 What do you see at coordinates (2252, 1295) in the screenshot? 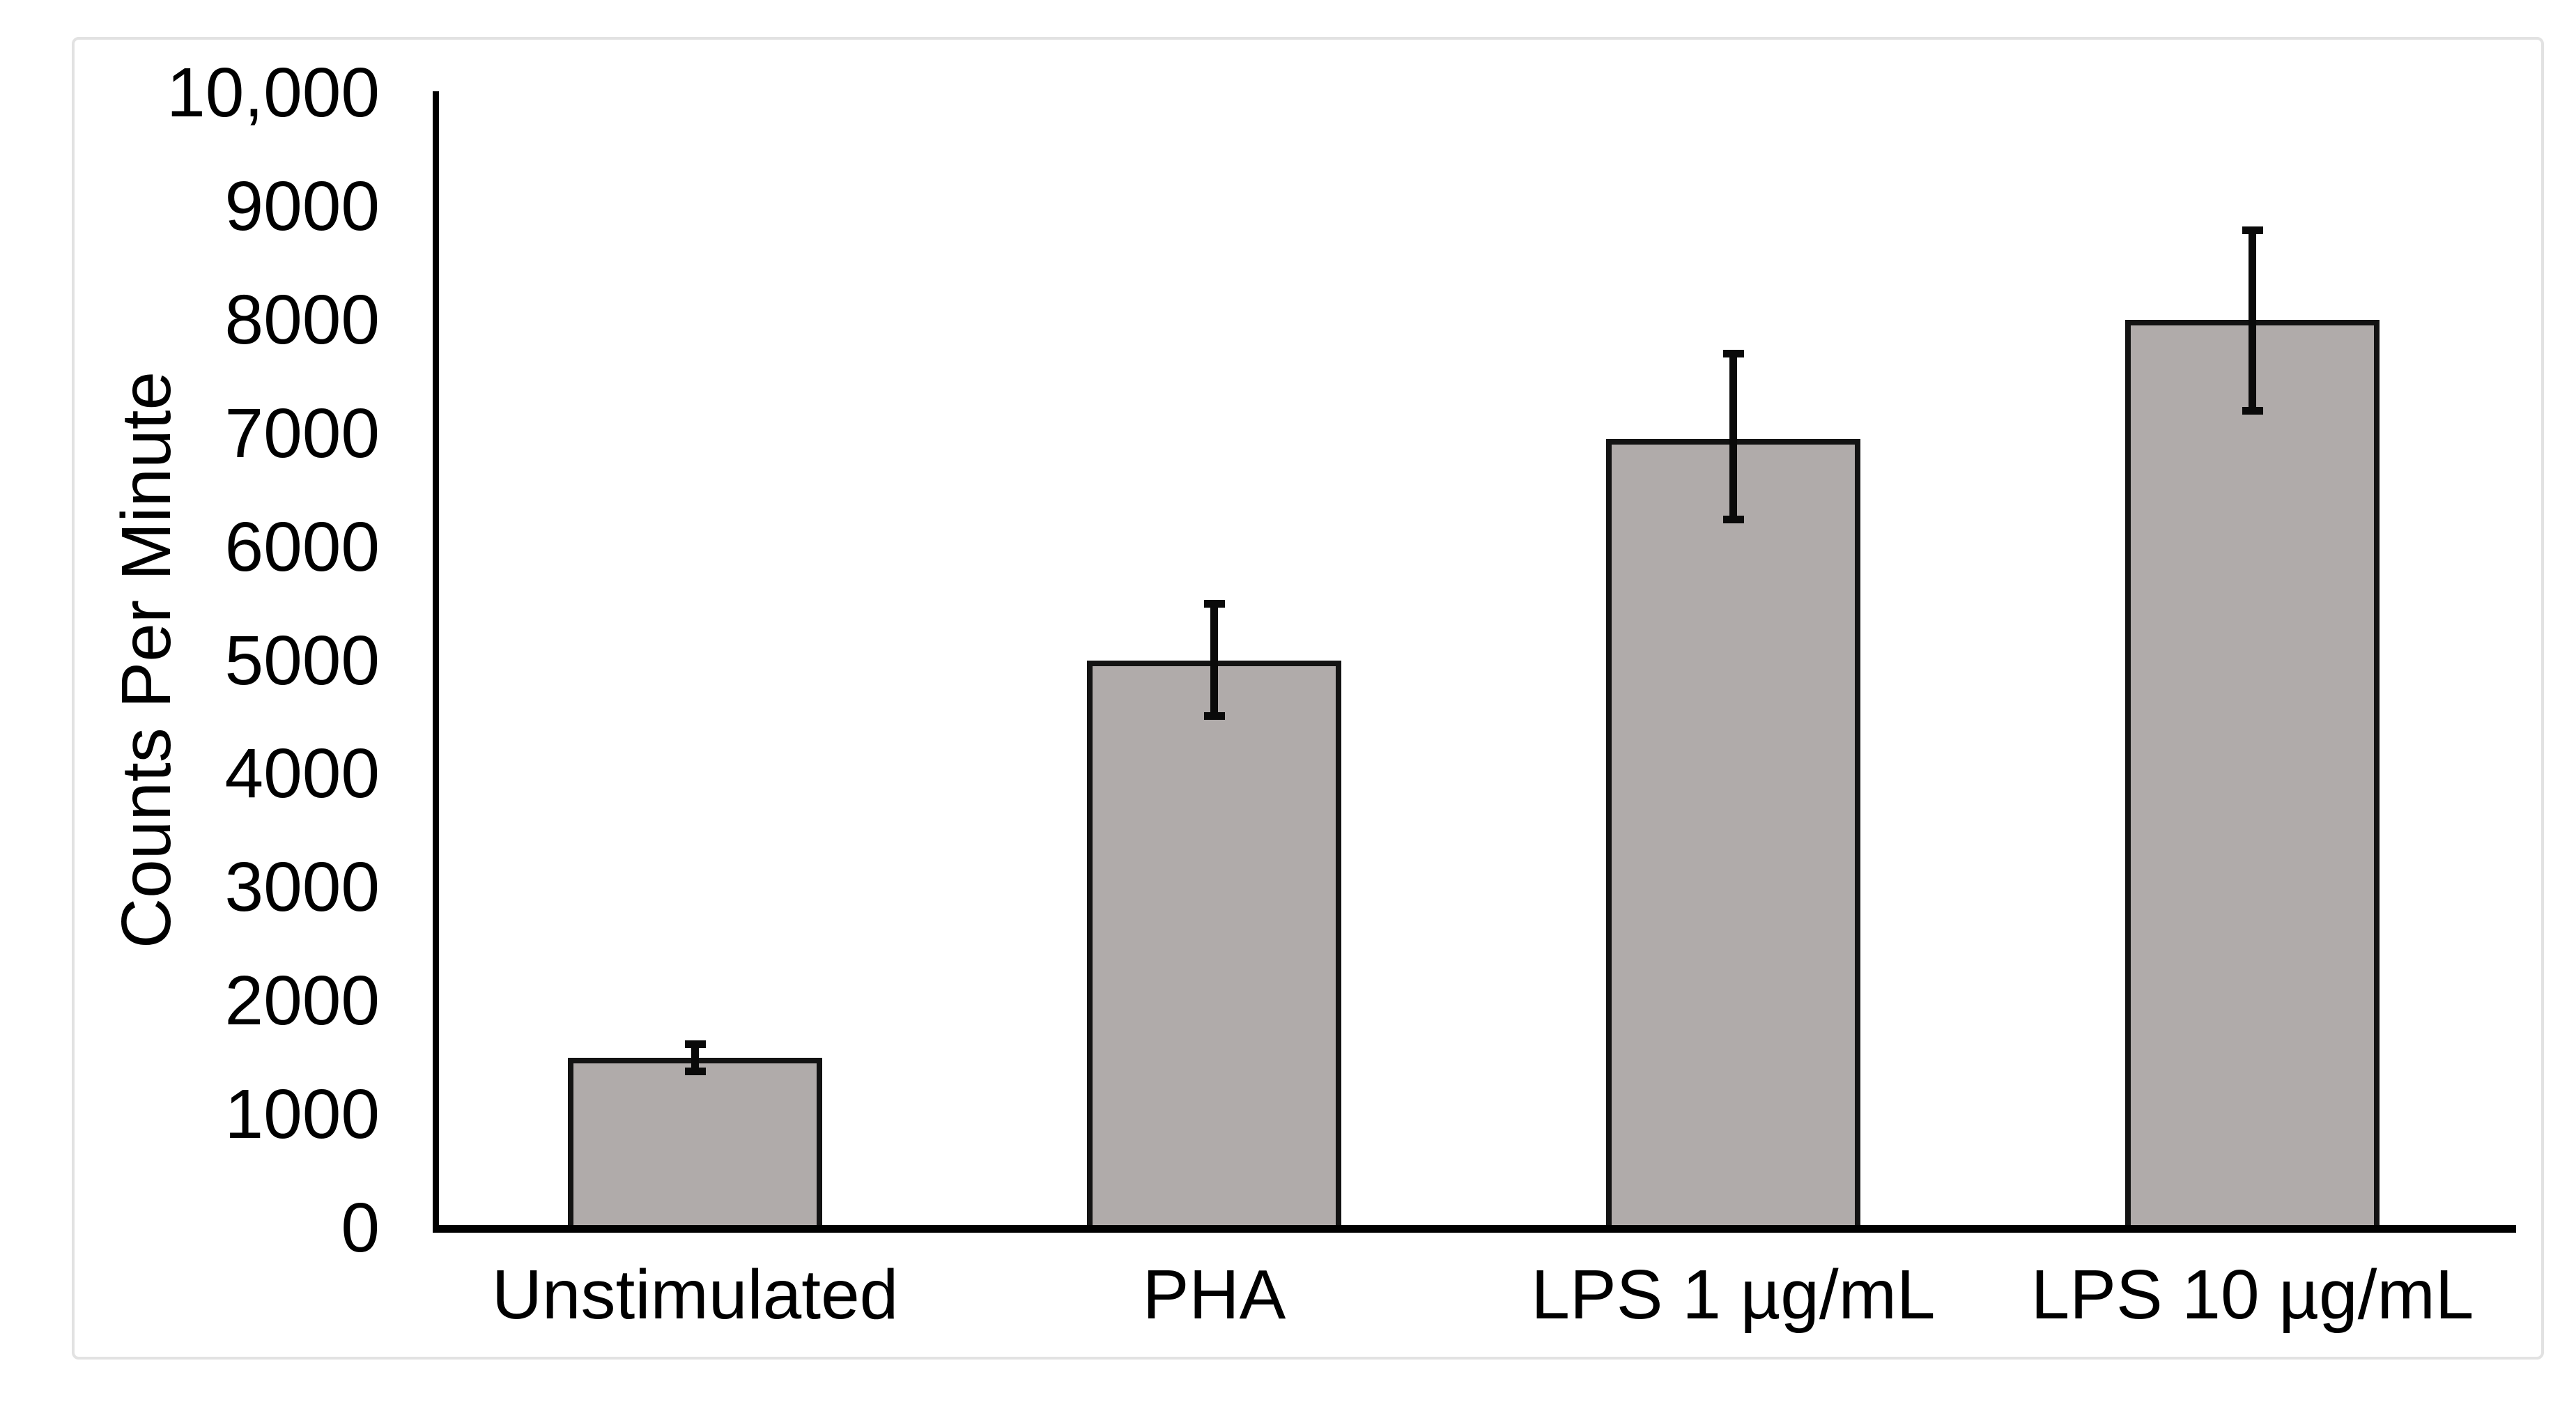
I see `x-category-label: LPS 10 µg/mL` at bounding box center [2252, 1295].